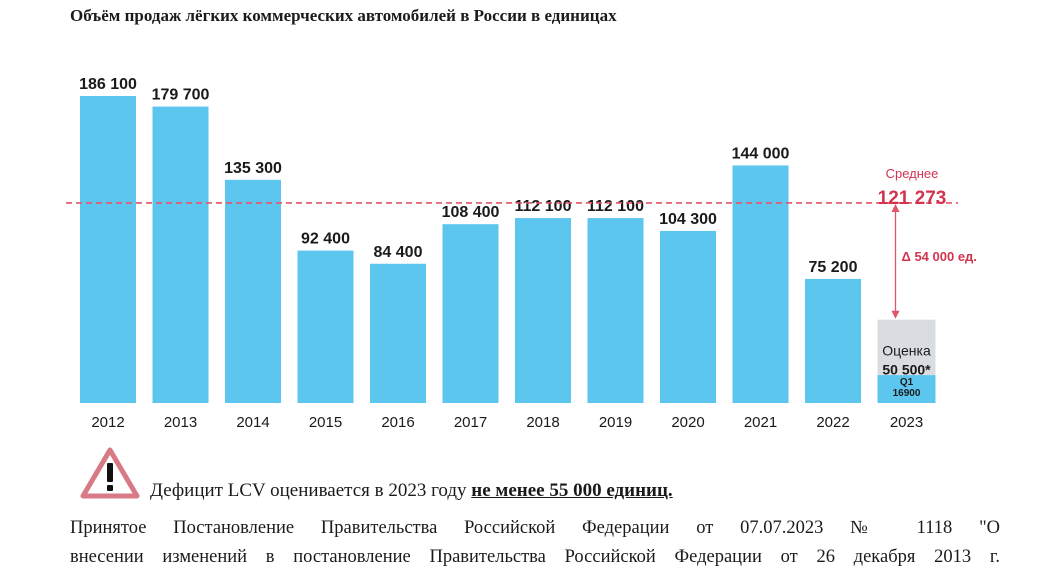  I want to click on bar-2012, so click(108, 249).